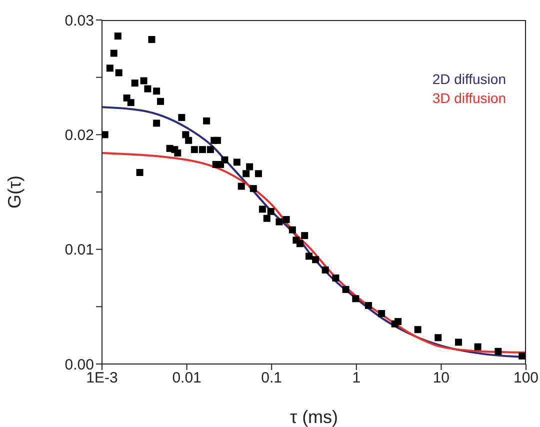 This screenshot has width=540, height=427. Describe the element at coordinates (526, 378) in the screenshot. I see `x-tick-label: 100` at that location.